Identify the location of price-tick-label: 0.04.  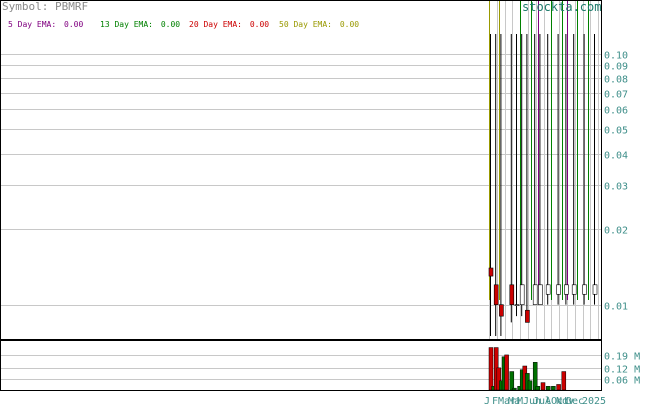
(616, 156).